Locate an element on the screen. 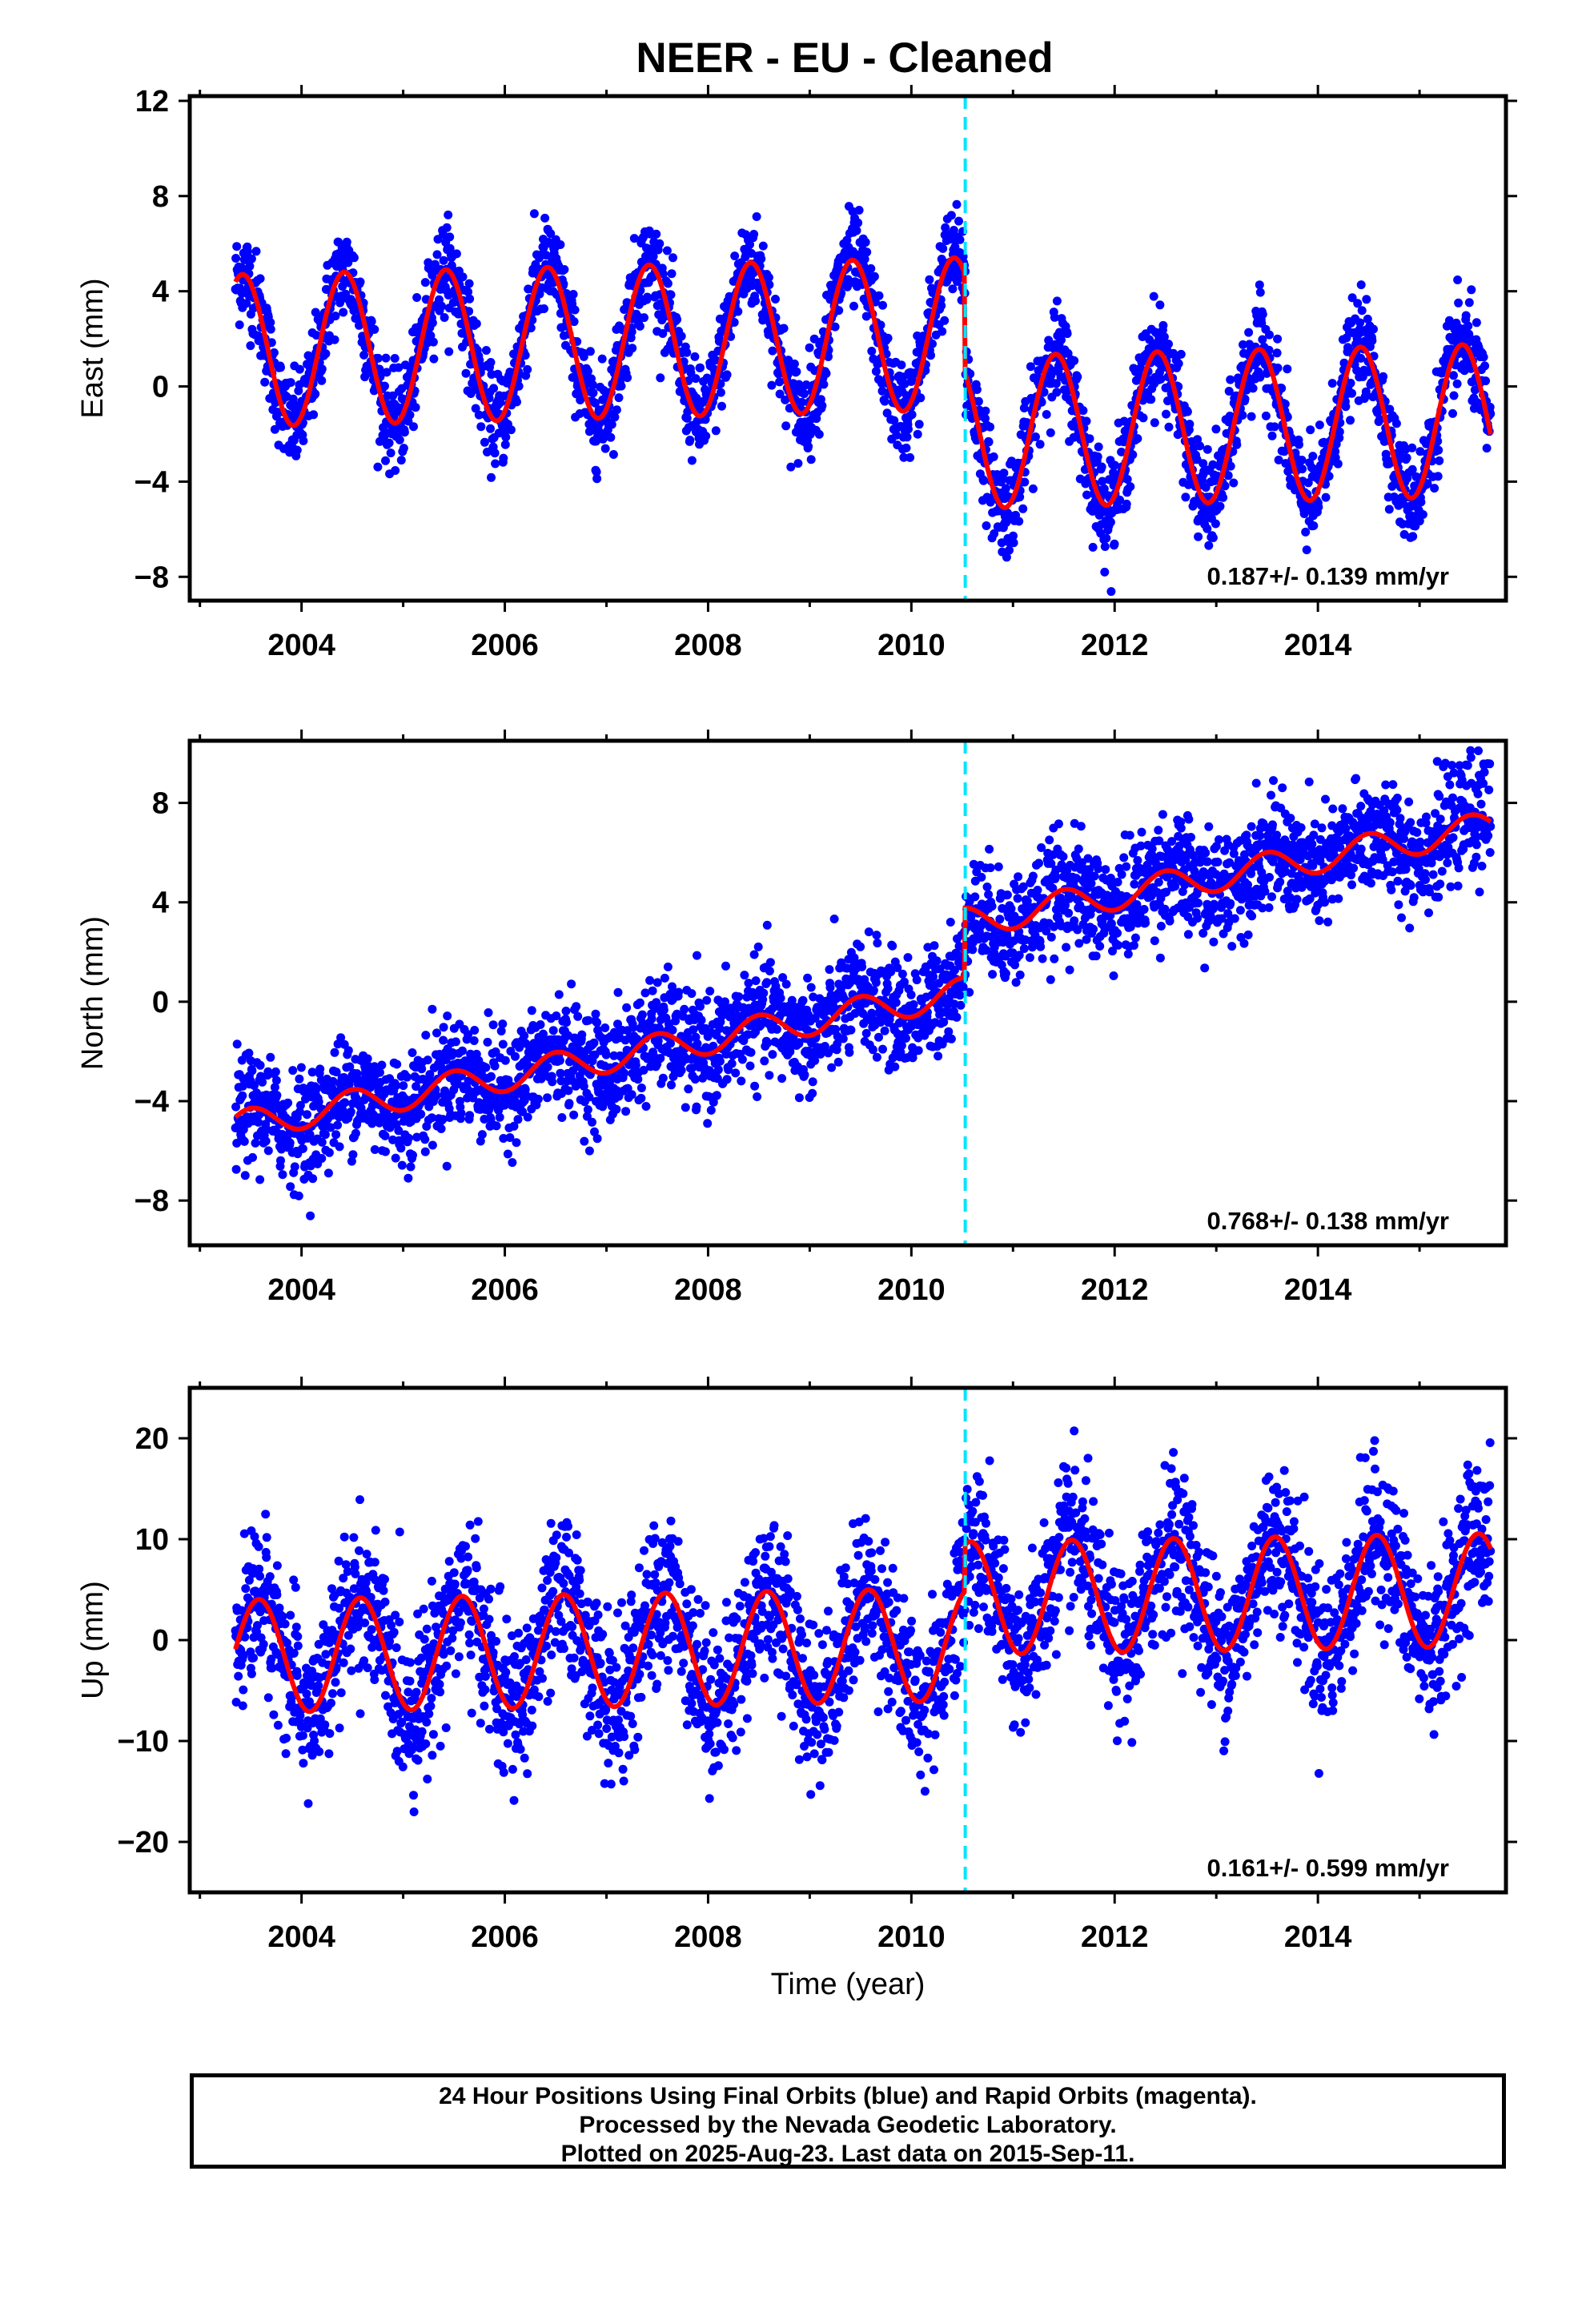 The image size is (1582, 2324). x-tick-label: 2006 is located at coordinates (505, 645).